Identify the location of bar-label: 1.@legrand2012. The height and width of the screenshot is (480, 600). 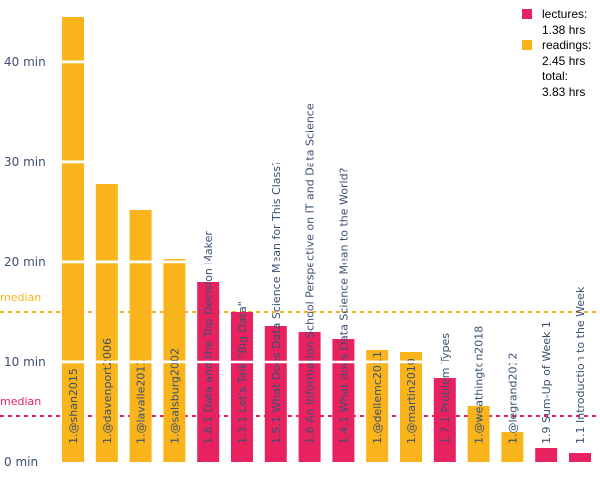
(512, 398).